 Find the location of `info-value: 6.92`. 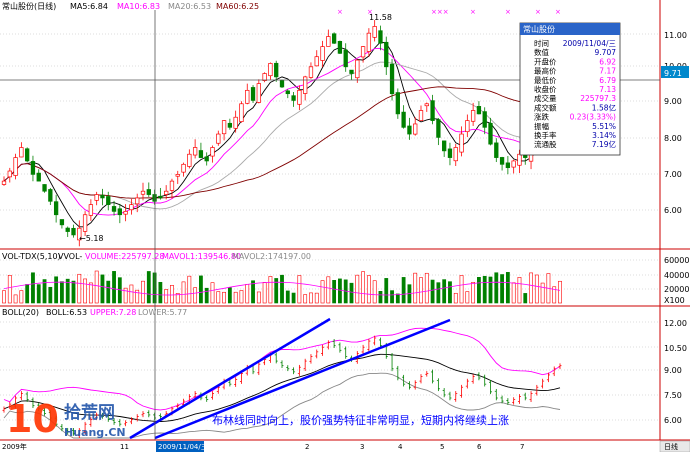

info-value: 6.92 is located at coordinates (607, 61).